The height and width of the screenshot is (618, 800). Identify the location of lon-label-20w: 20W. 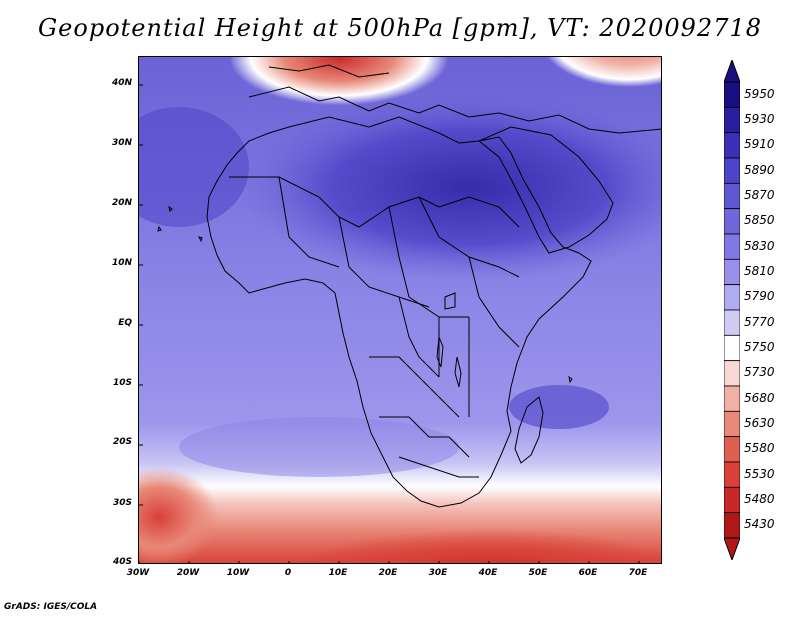
(188, 573).